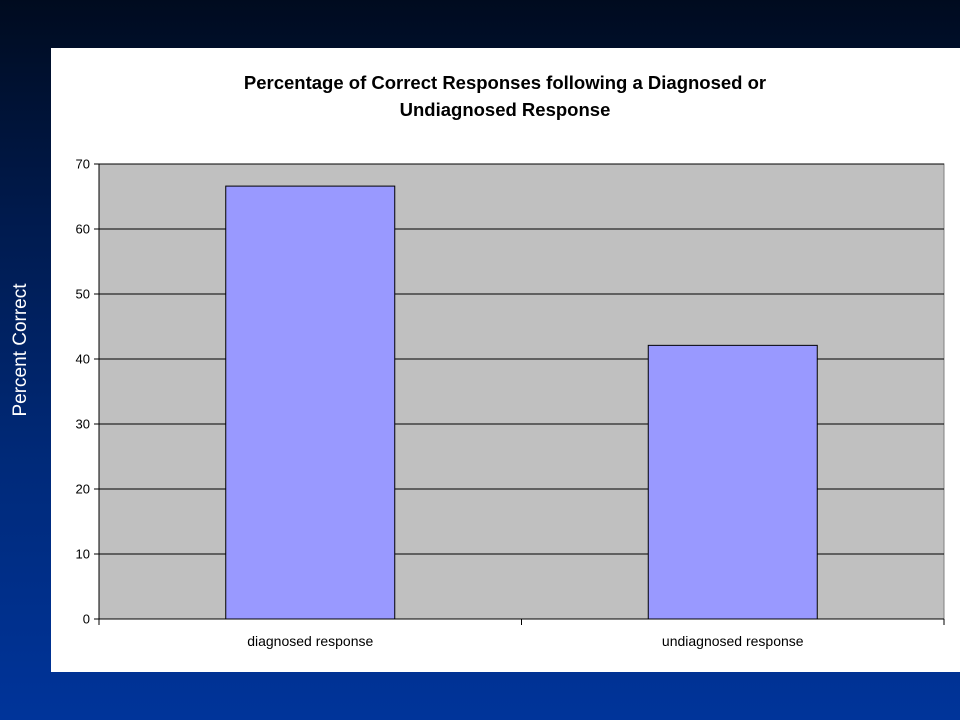 The height and width of the screenshot is (720, 960). I want to click on y-axis-title: Percent Correct, so click(20, 350).